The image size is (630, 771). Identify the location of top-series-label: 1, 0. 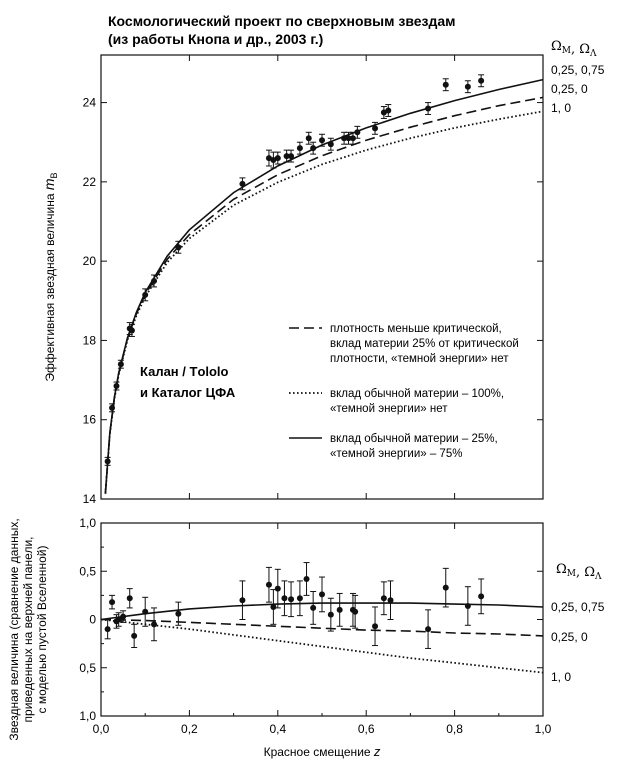
(561, 108).